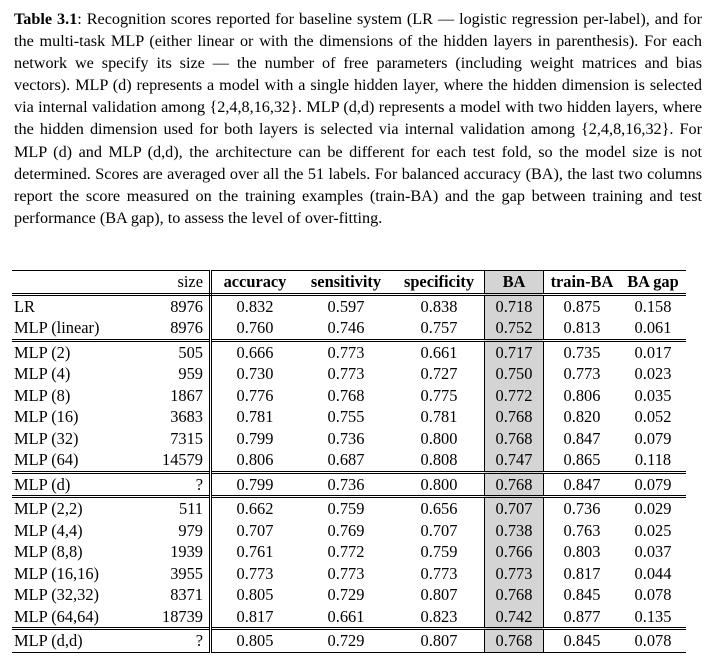  Describe the element at coordinates (581, 507) in the screenshot. I see `train-ba-value: 0.736` at that location.